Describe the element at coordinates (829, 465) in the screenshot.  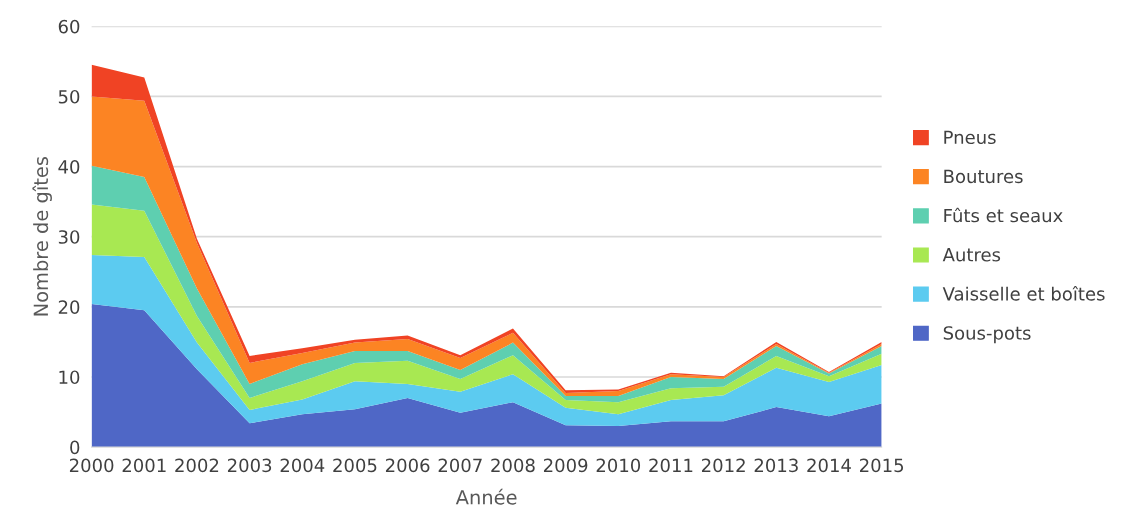
I see `x-tick-label: 2014` at that location.